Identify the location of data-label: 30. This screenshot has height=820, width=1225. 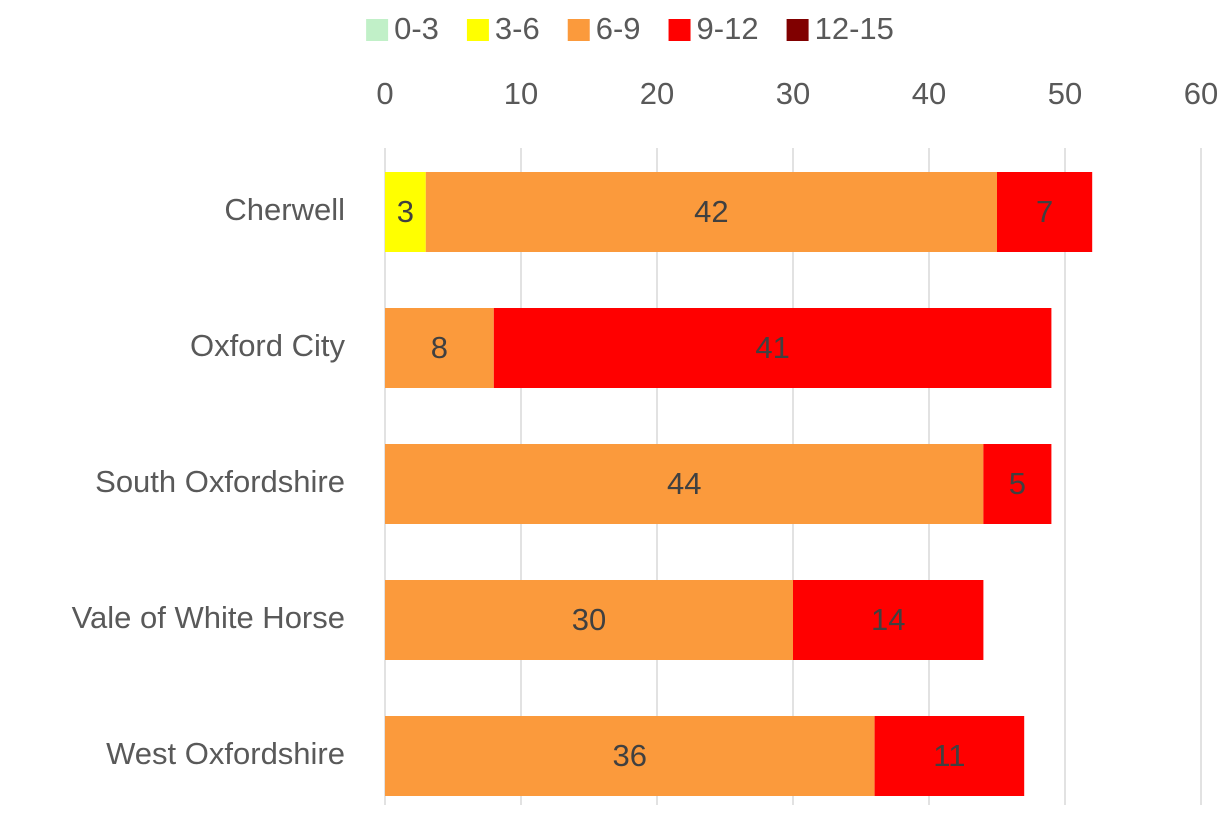
(589, 619).